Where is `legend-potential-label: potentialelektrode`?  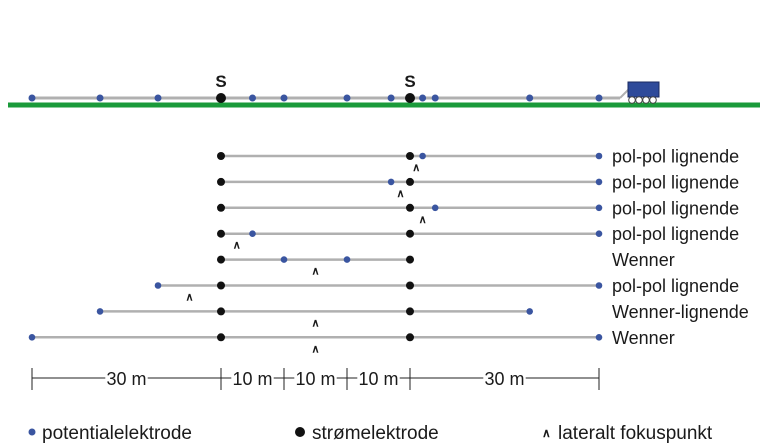
legend-potential-label: potentialelektrode is located at coordinates (117, 433).